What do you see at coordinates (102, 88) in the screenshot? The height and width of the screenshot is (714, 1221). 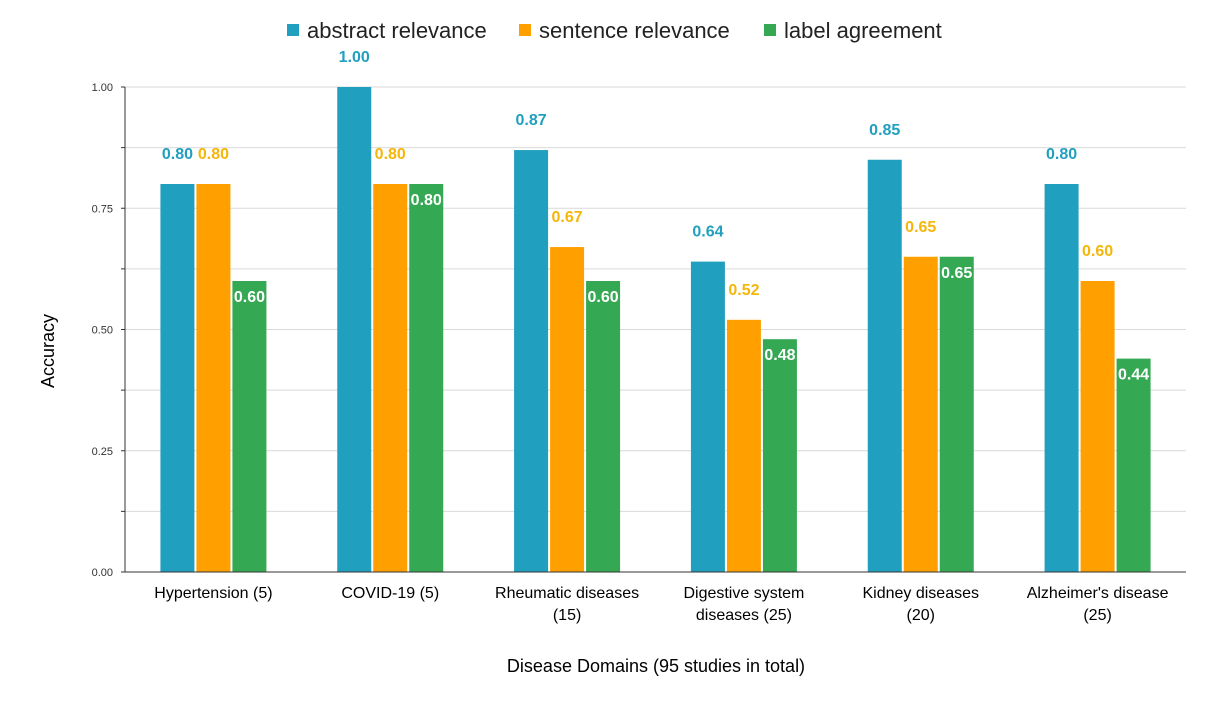 I see `y-tick-label: 1.00` at bounding box center [102, 88].